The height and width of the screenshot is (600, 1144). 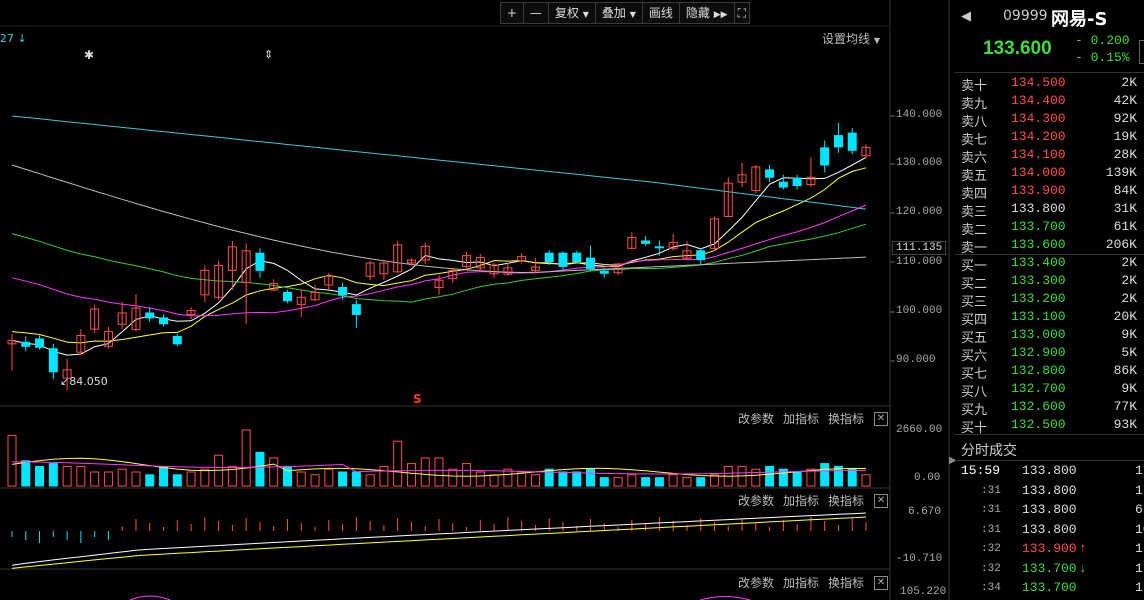 I want to click on bid-row: 买四 133.100 20K, so click(x=1049, y=318).